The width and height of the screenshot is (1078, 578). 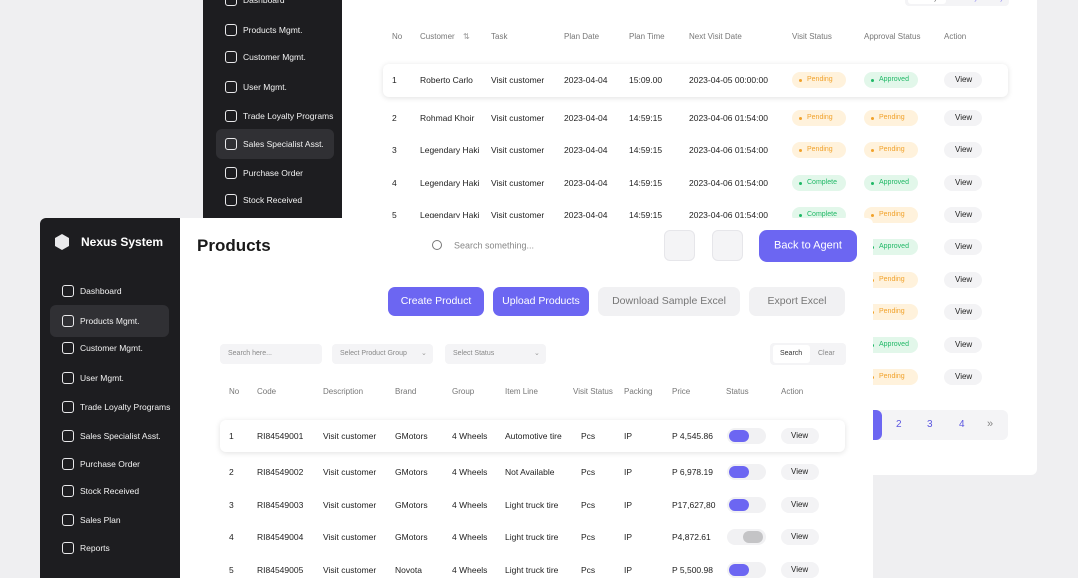 What do you see at coordinates (899, 424) in the screenshot?
I see `page-number: 2` at bounding box center [899, 424].